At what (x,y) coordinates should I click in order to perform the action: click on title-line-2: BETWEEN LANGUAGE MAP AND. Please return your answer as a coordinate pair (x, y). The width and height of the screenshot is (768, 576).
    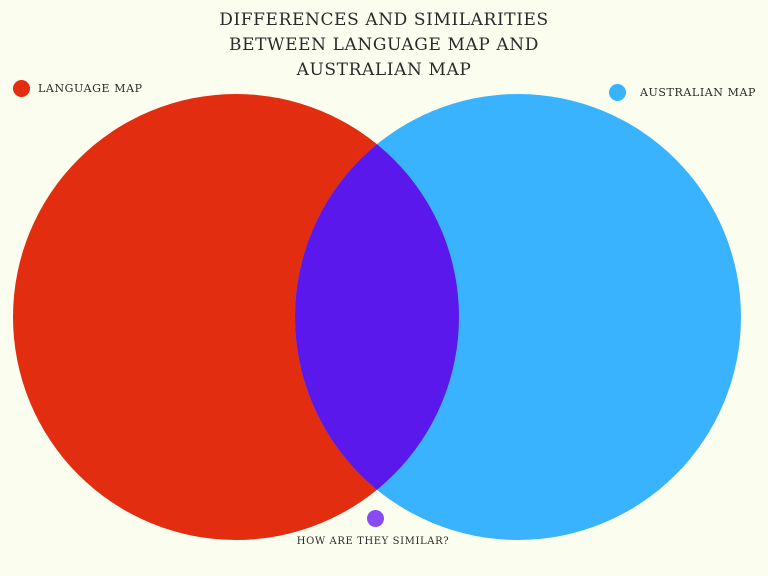
    Looking at the image, I should click on (383, 45).